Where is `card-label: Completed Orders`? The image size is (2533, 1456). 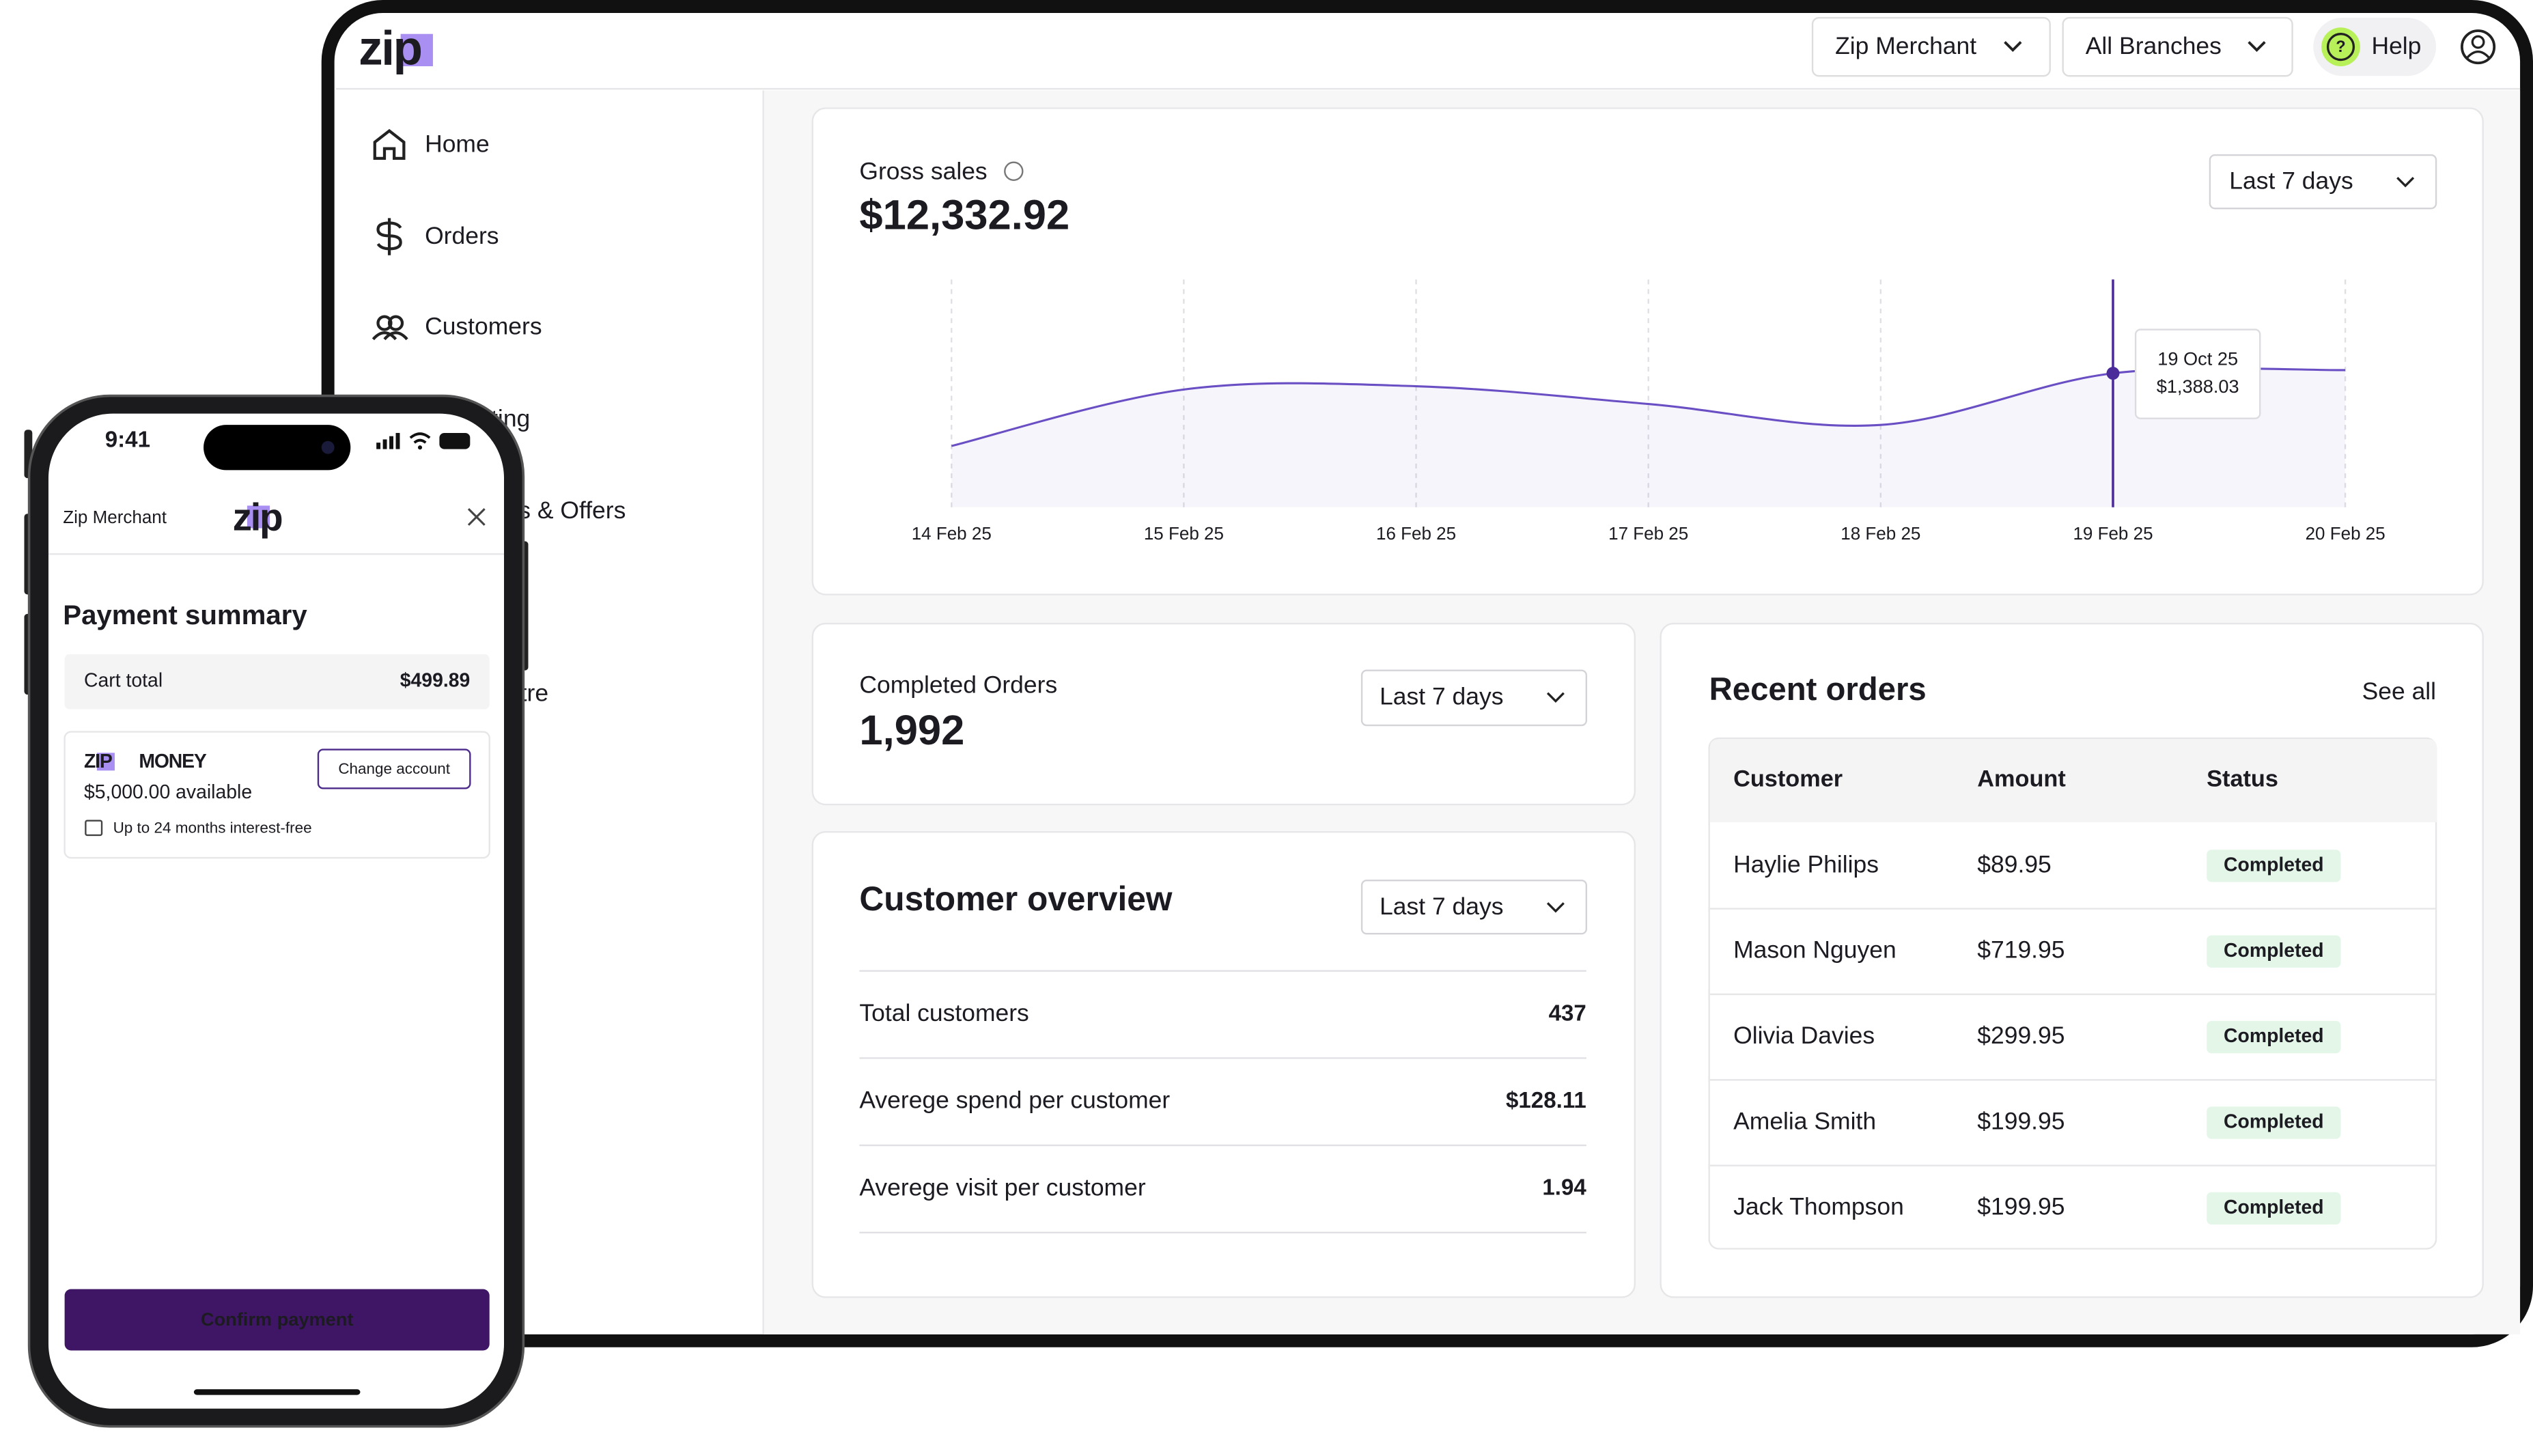 card-label: Completed Orders is located at coordinates (958, 685).